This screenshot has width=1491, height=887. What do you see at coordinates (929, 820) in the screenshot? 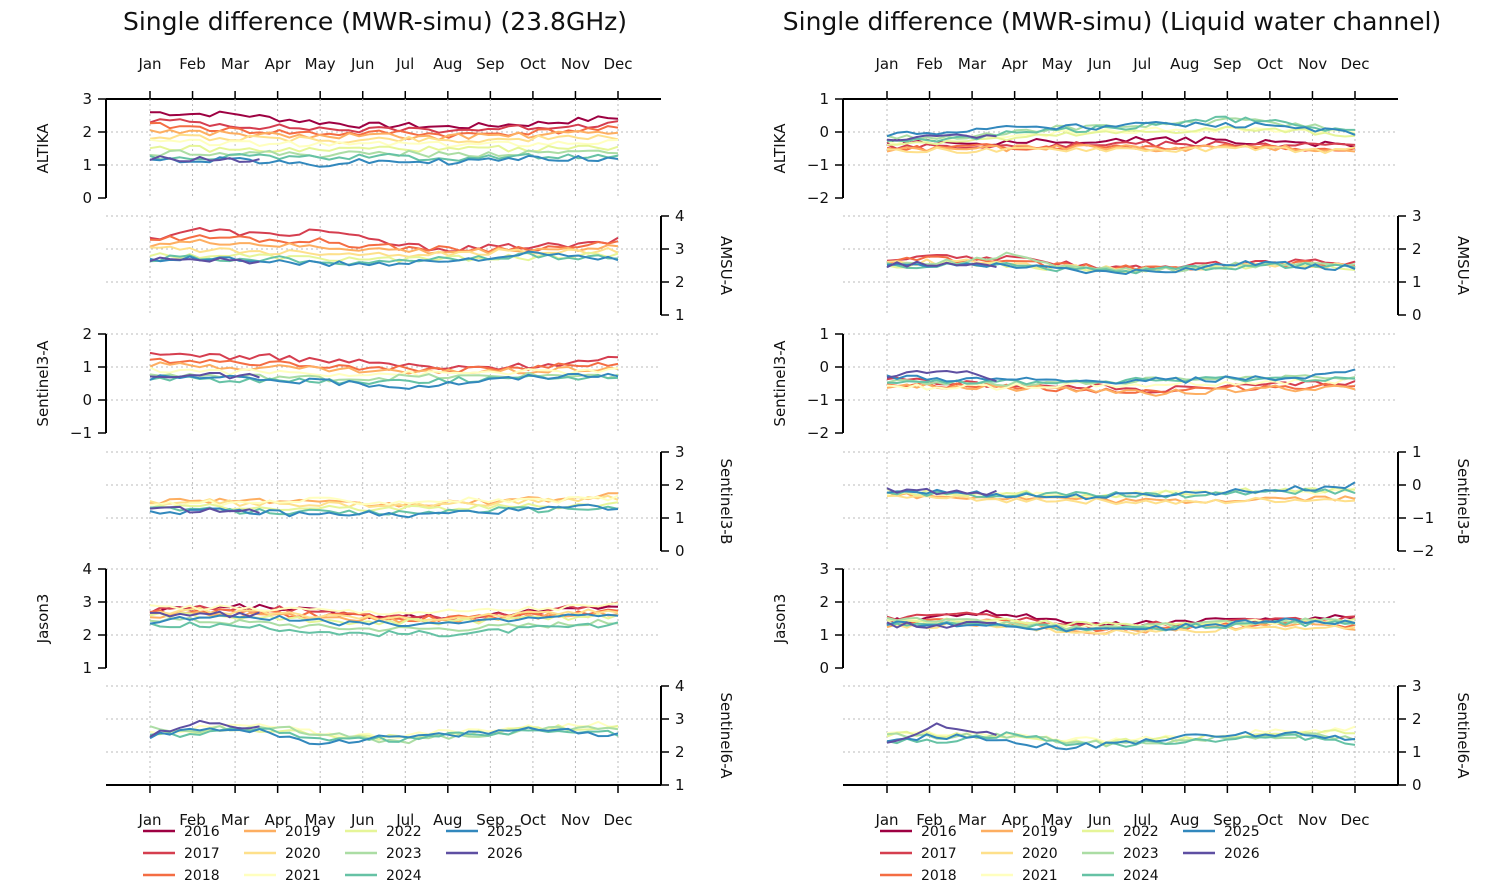
I see `bottom-x-tick-label: Feb` at bounding box center [929, 820].